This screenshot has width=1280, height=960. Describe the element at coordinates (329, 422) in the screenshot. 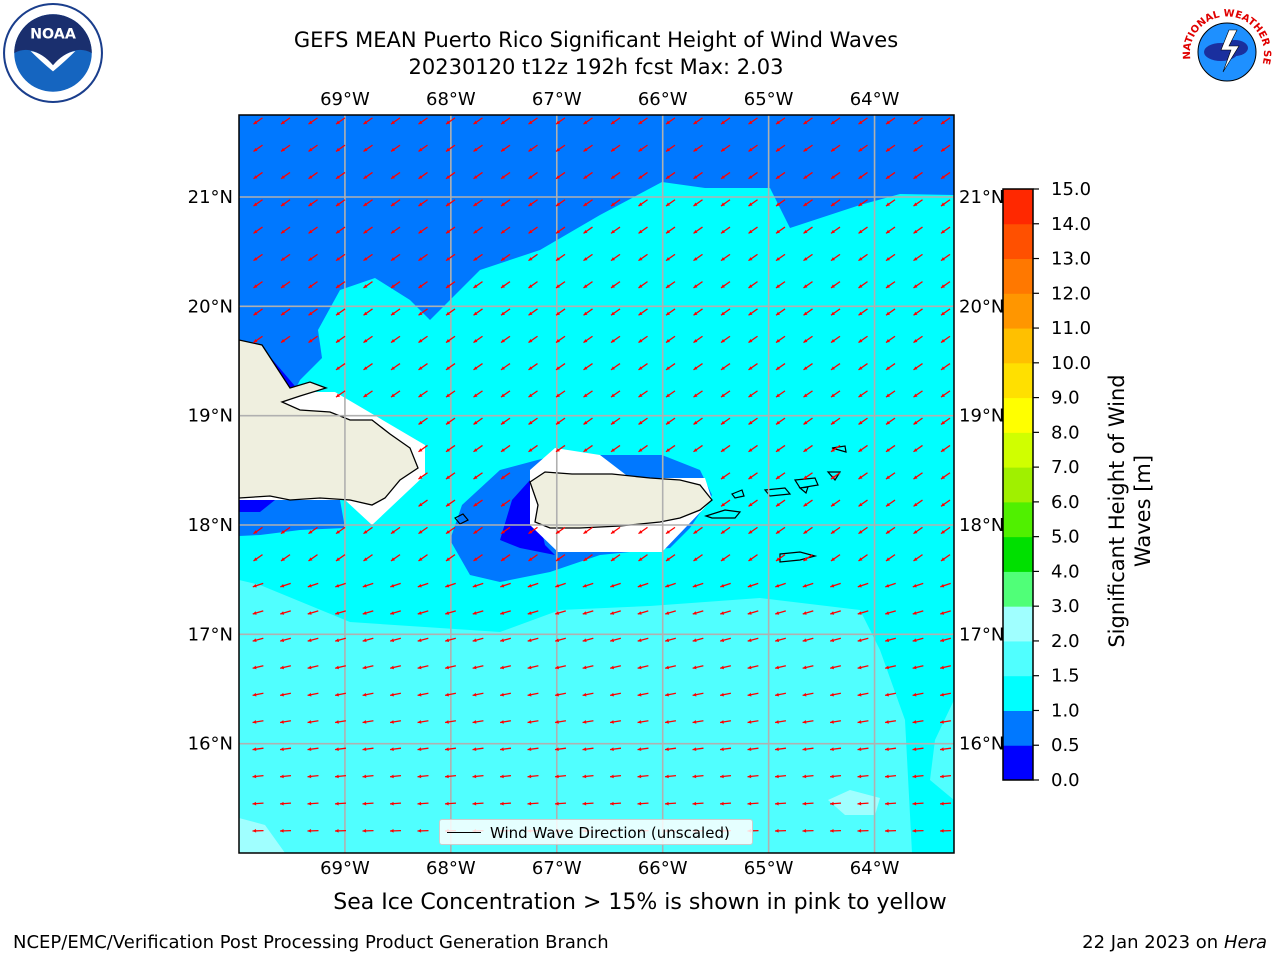

I see `land-hispaniola` at that location.